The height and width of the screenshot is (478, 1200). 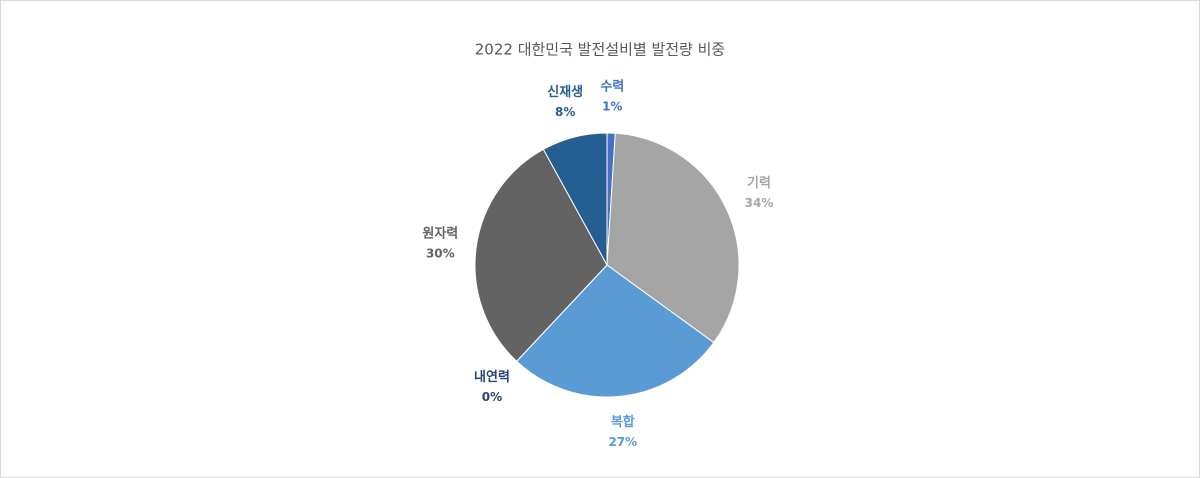 What do you see at coordinates (440, 233) in the screenshot?
I see `slice-label: 원자력` at bounding box center [440, 233].